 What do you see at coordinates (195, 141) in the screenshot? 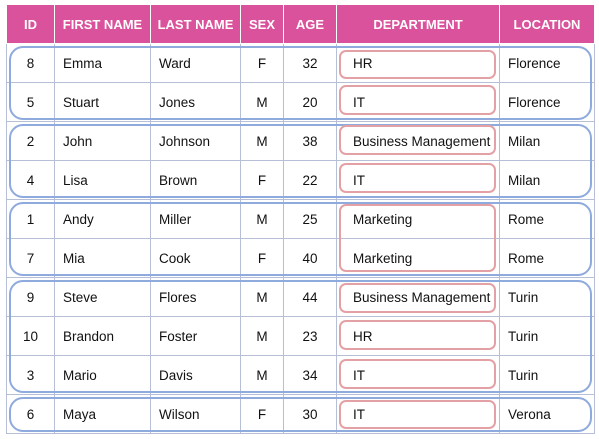
I see `cell-last-name: Johnson` at bounding box center [195, 141].